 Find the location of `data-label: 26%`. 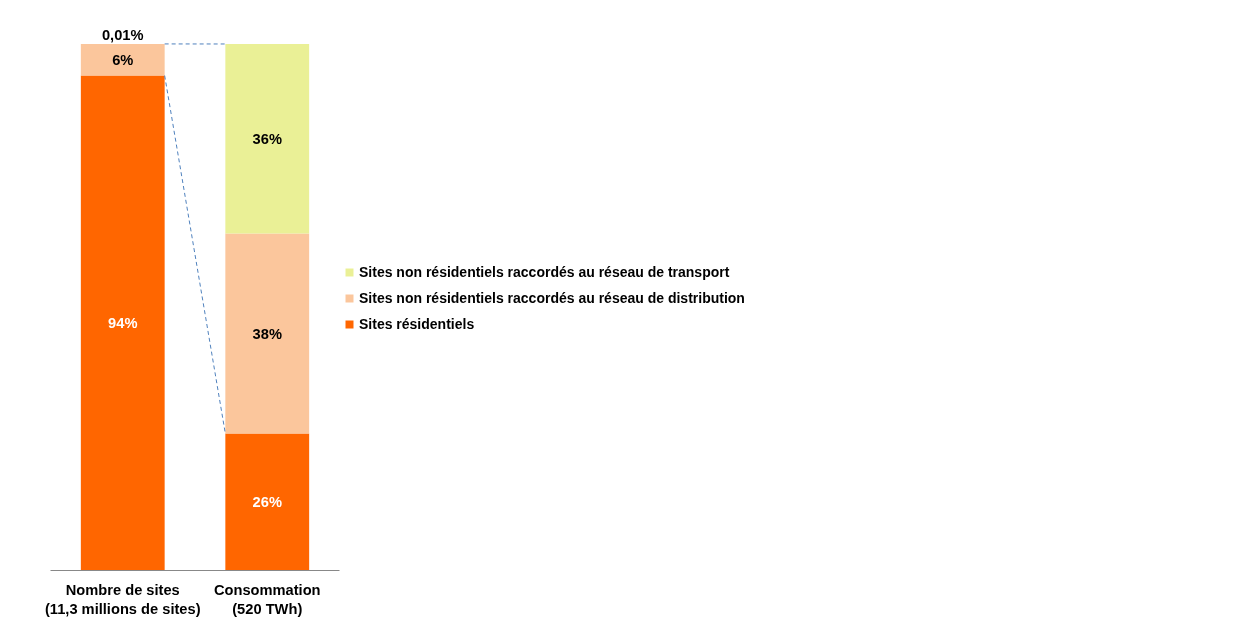

data-label: 26% is located at coordinates (267, 502).